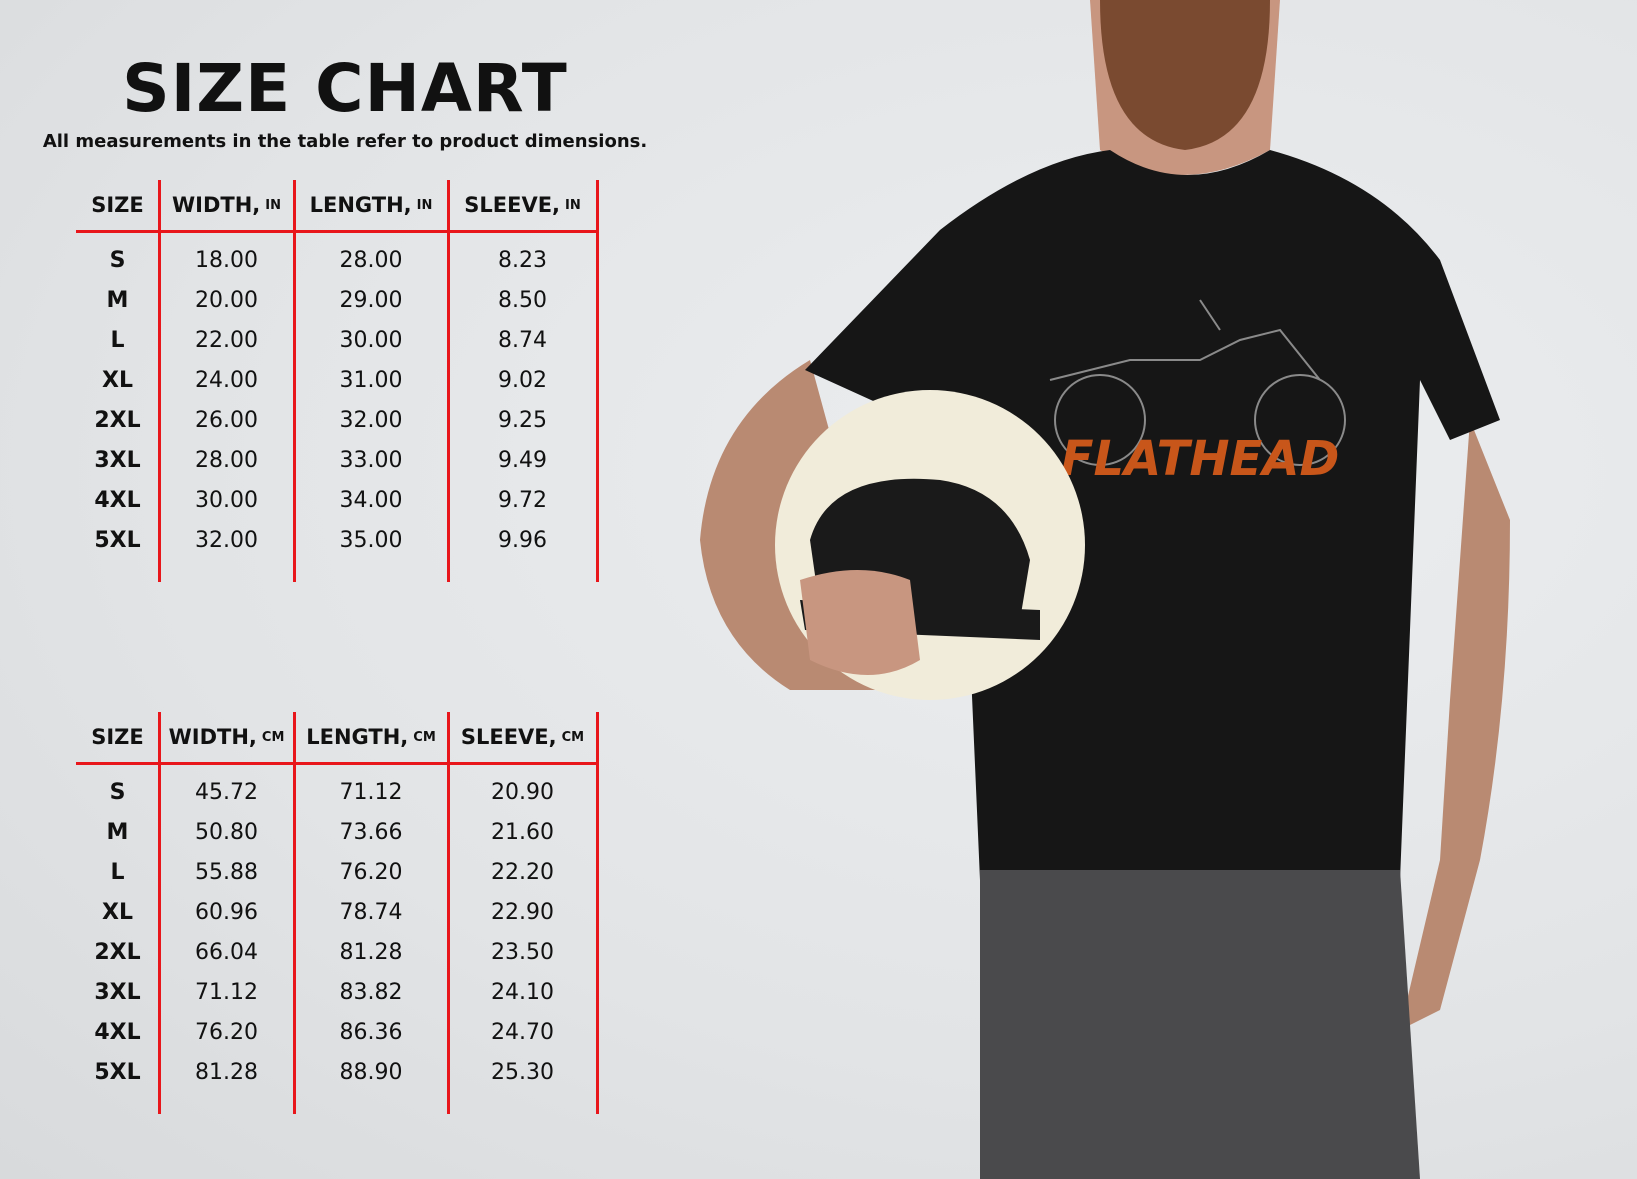 The height and width of the screenshot is (1179, 1637). Describe the element at coordinates (371, 912) in the screenshot. I see `value-cell: 78.74` at that location.